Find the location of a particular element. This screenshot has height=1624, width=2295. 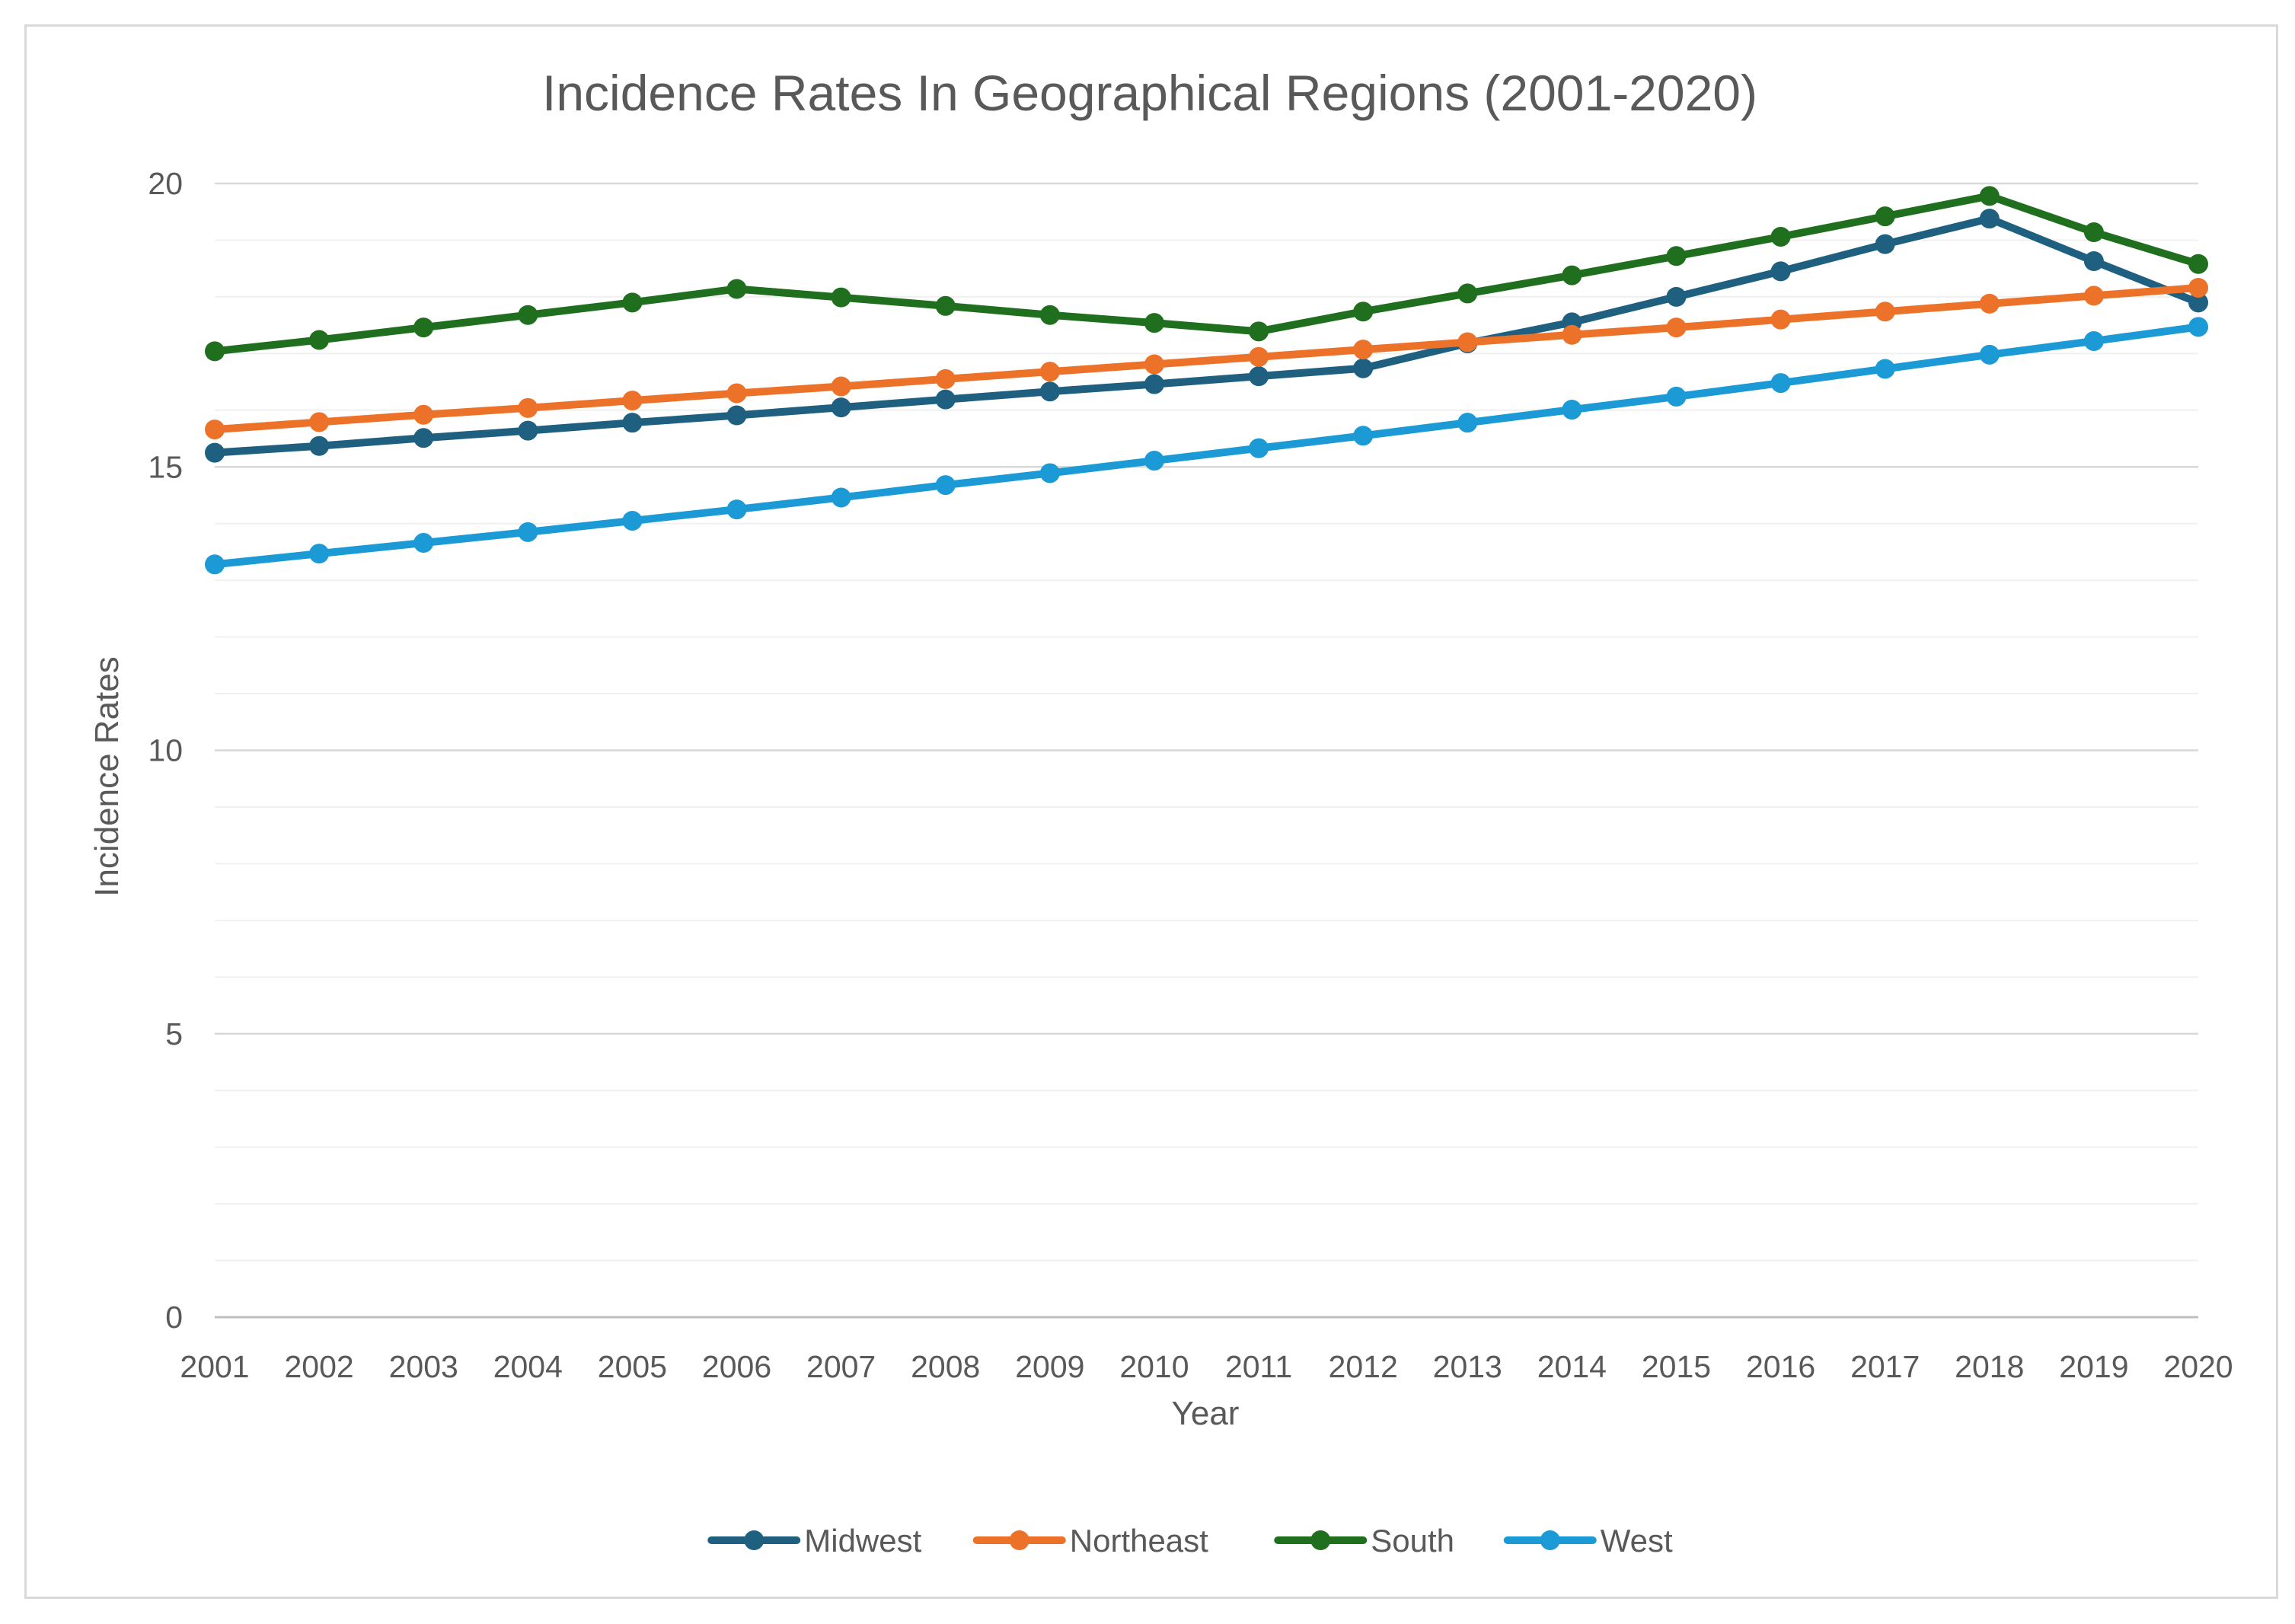

x-tick-label: 2019 is located at coordinates (2093, 1366).